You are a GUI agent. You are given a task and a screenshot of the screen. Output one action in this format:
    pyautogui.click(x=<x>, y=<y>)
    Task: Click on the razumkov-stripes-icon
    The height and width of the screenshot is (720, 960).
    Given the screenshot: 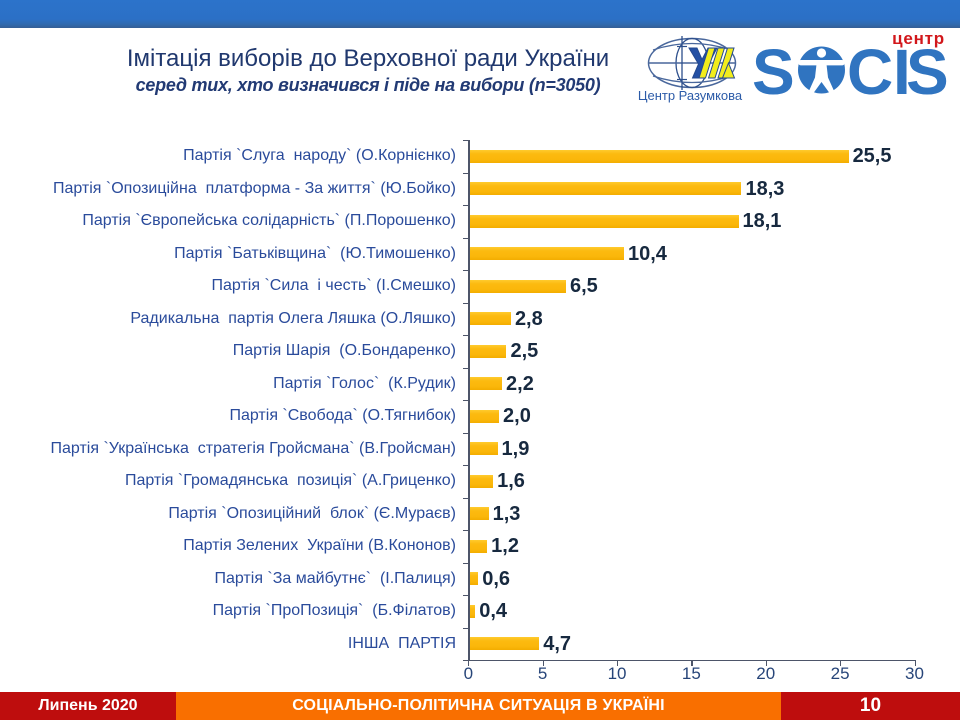 What is the action you would take?
    pyautogui.click(x=712, y=63)
    